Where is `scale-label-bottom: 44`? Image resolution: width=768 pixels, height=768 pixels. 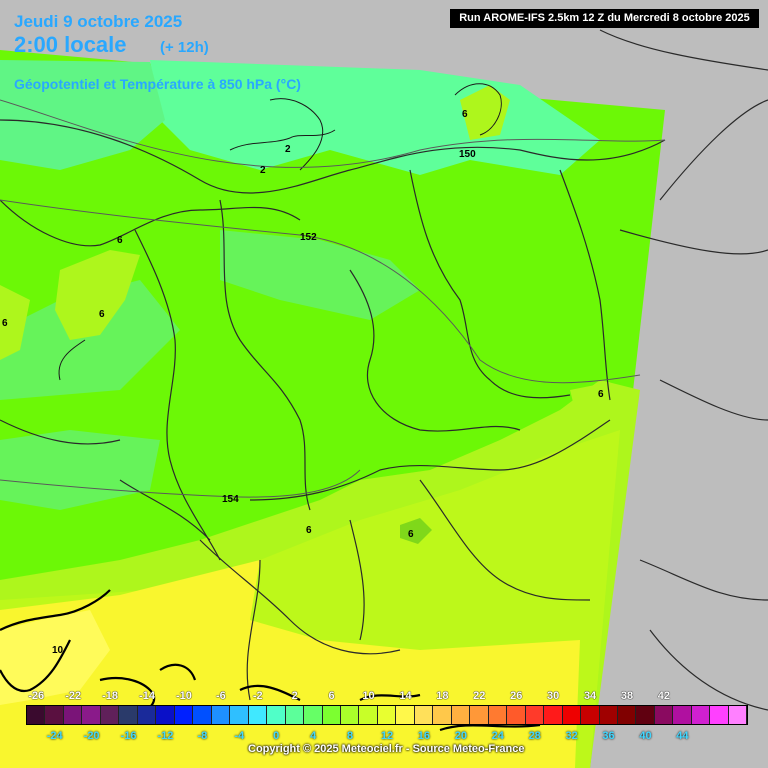 scale-label-bottom: 44 is located at coordinates (682, 736).